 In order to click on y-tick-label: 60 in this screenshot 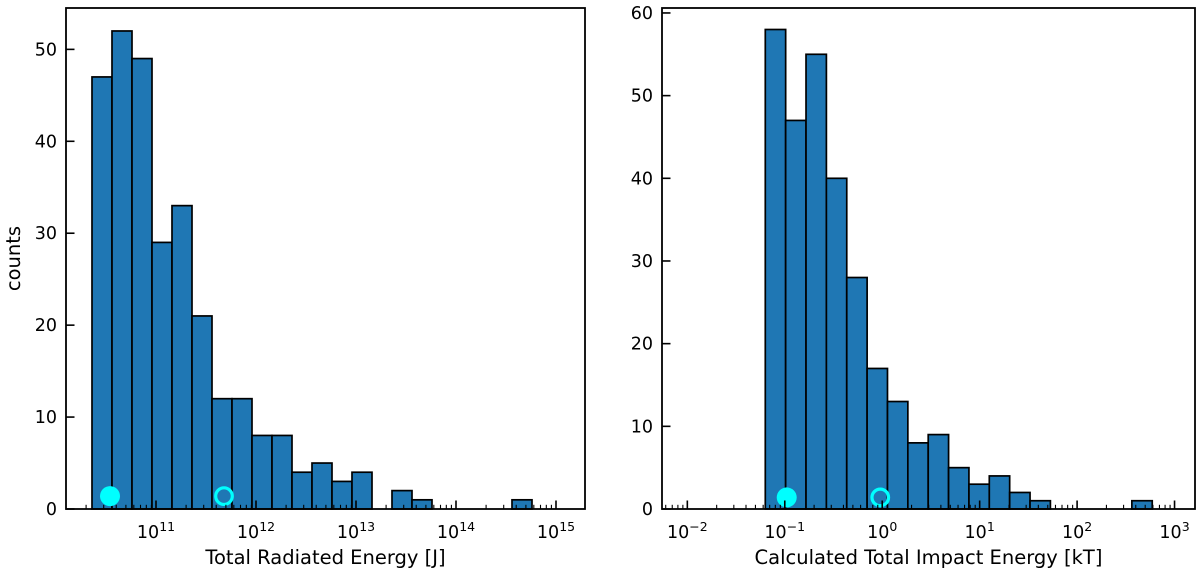, I will do `click(642, 14)`.